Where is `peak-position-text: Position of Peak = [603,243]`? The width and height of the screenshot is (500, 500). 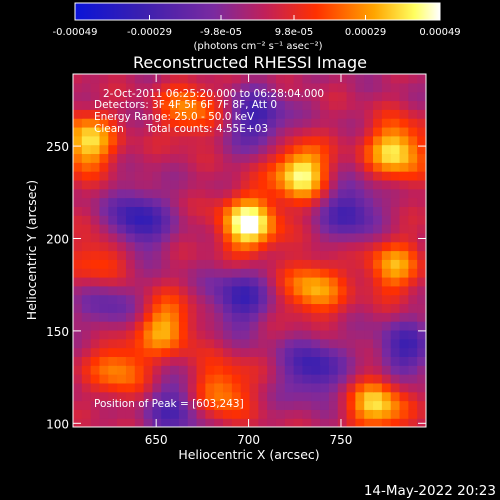 peak-position-text: Position of Peak = [603,243] is located at coordinates (169, 404).